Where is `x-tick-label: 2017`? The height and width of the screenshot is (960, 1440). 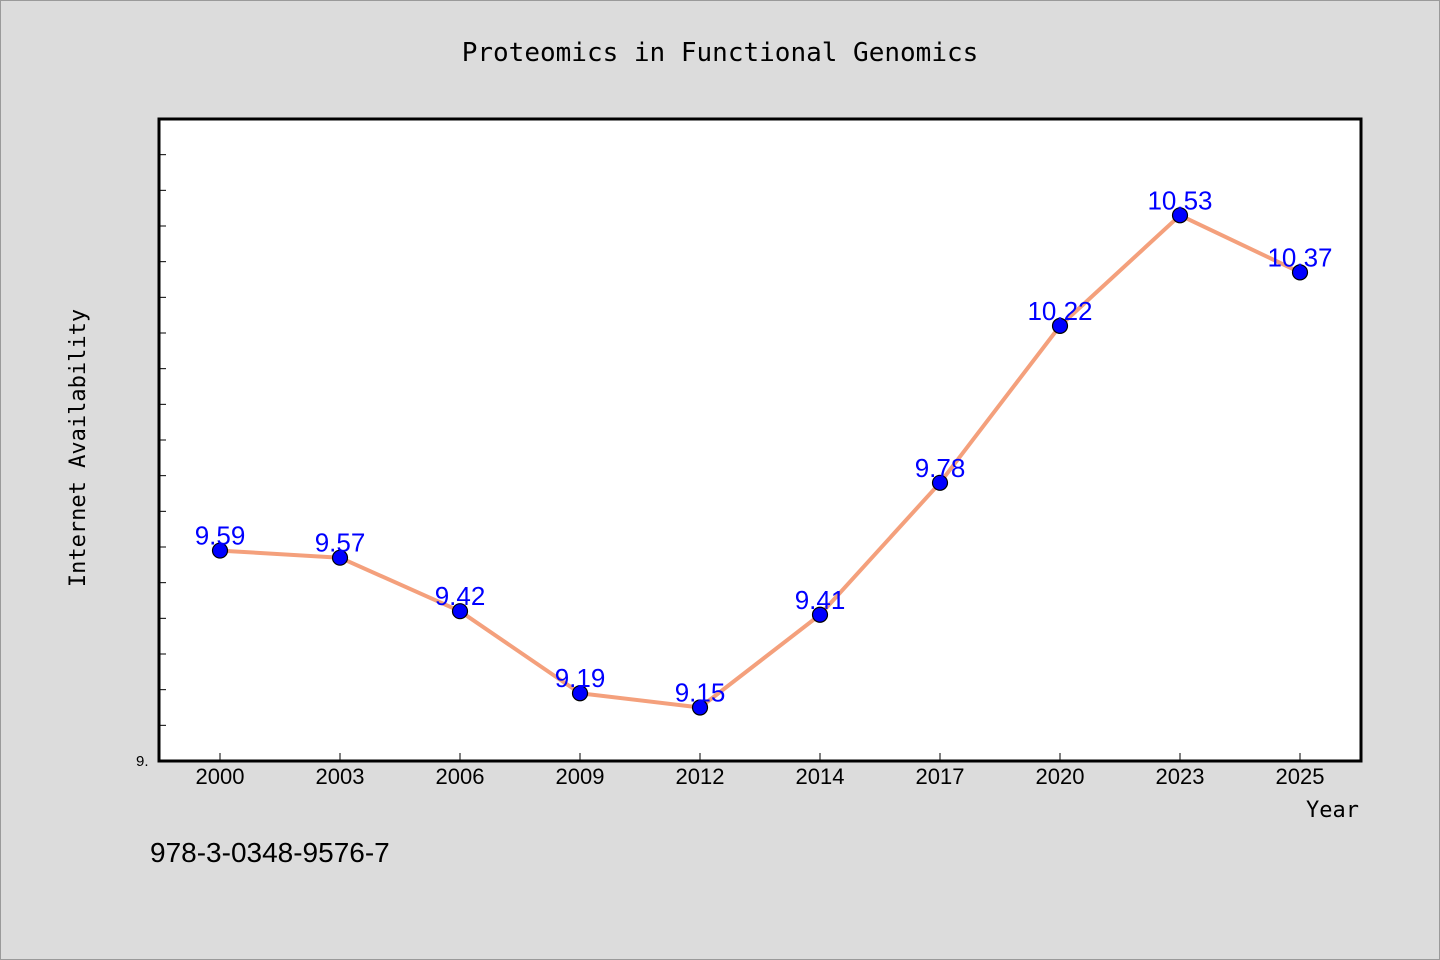 x-tick-label: 2017 is located at coordinates (940, 776).